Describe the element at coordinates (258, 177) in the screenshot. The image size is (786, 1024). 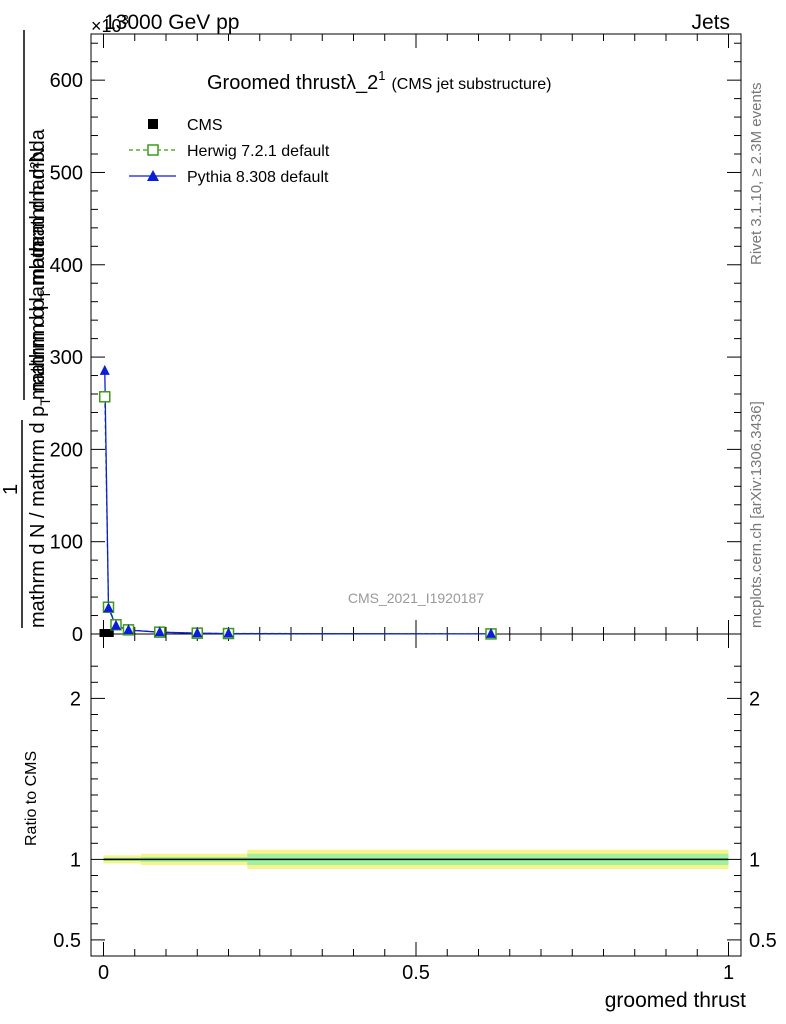
I see `legend-label-pythia: Pythia 8.308 default` at that location.